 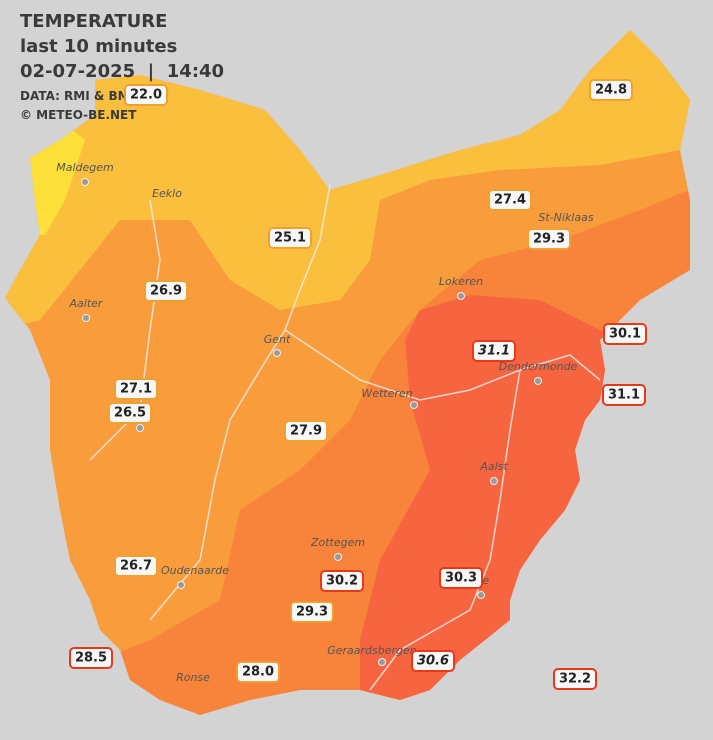 What do you see at coordinates (86, 303) in the screenshot?
I see `city-name: Aalter` at bounding box center [86, 303].